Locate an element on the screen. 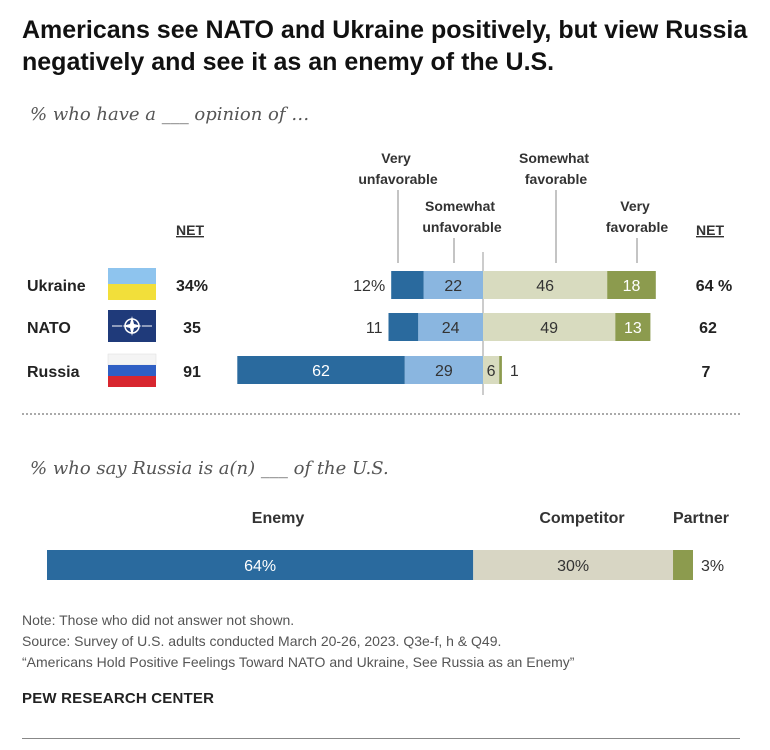 This screenshot has height=750, width=770. bar-russia-somewhat-unfavorable is located at coordinates (443, 370).